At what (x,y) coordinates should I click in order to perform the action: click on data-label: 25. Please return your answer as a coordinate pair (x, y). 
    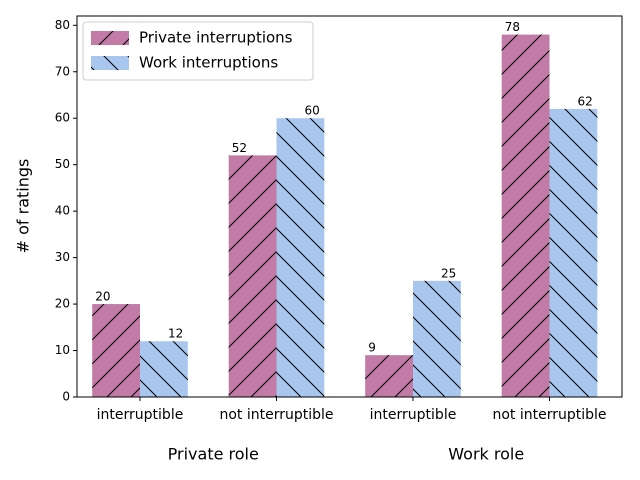
    Looking at the image, I should click on (448, 273).